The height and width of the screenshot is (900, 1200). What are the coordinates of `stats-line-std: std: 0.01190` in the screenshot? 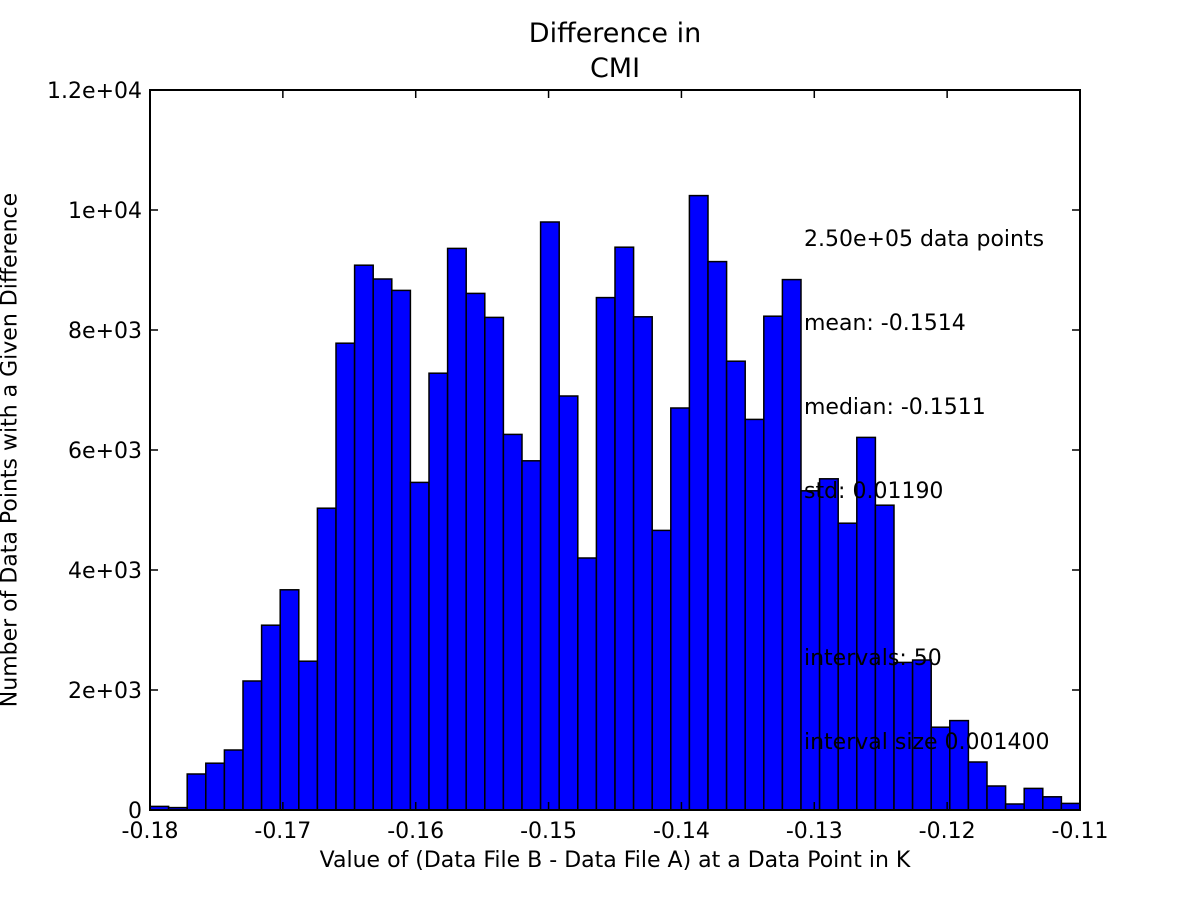 It's located at (874, 491).